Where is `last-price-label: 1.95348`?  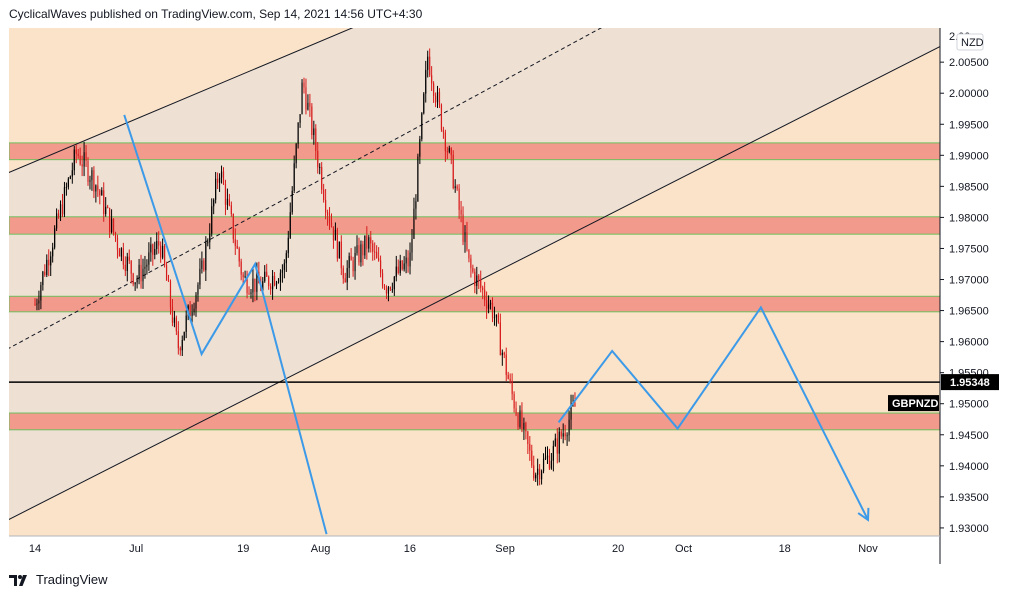
last-price-label: 1.95348 is located at coordinates (970, 383).